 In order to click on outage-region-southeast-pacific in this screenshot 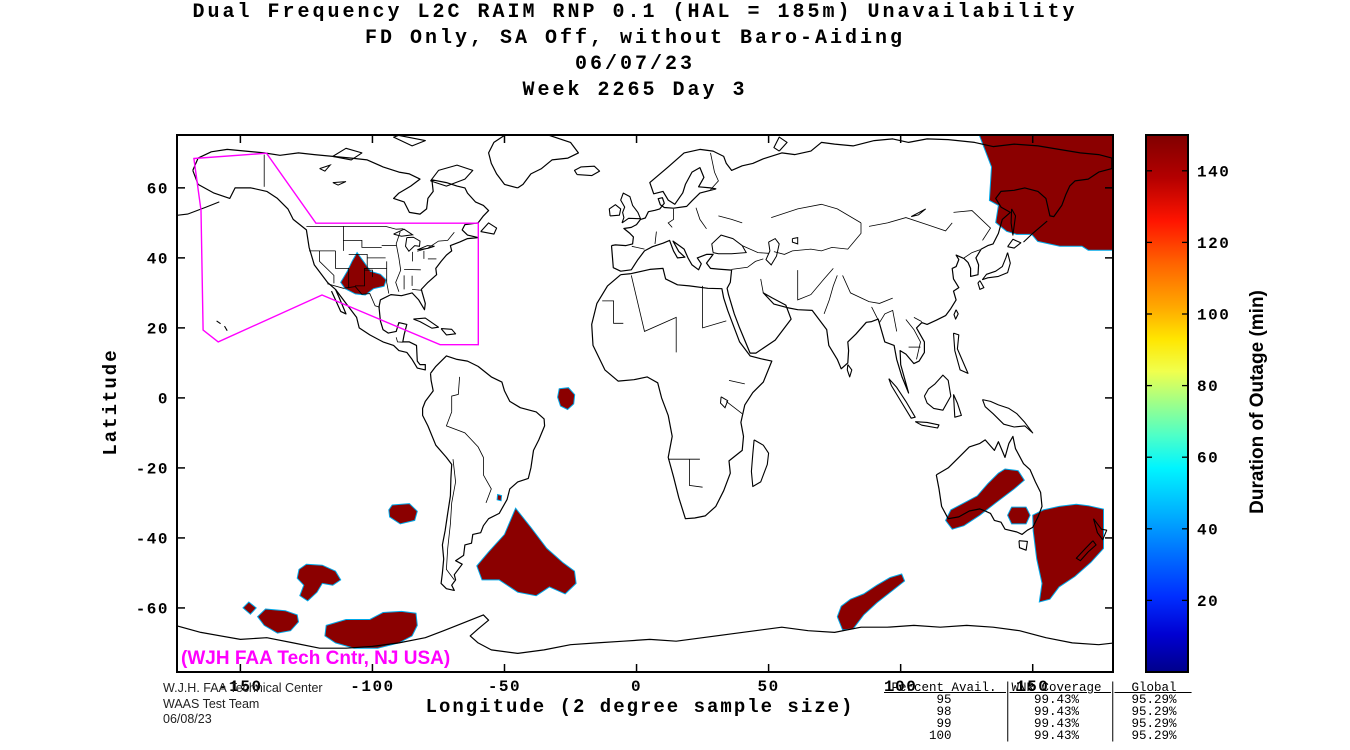, I will do `click(403, 514)`.